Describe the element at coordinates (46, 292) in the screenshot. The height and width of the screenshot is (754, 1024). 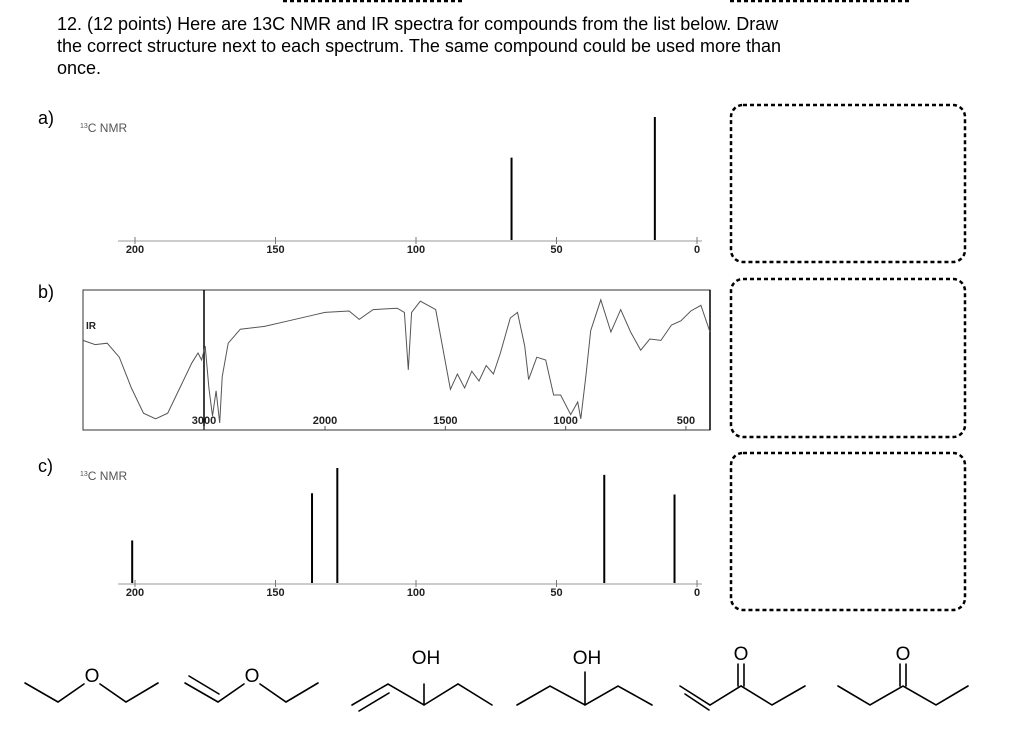
I see `part-label: b)` at that location.